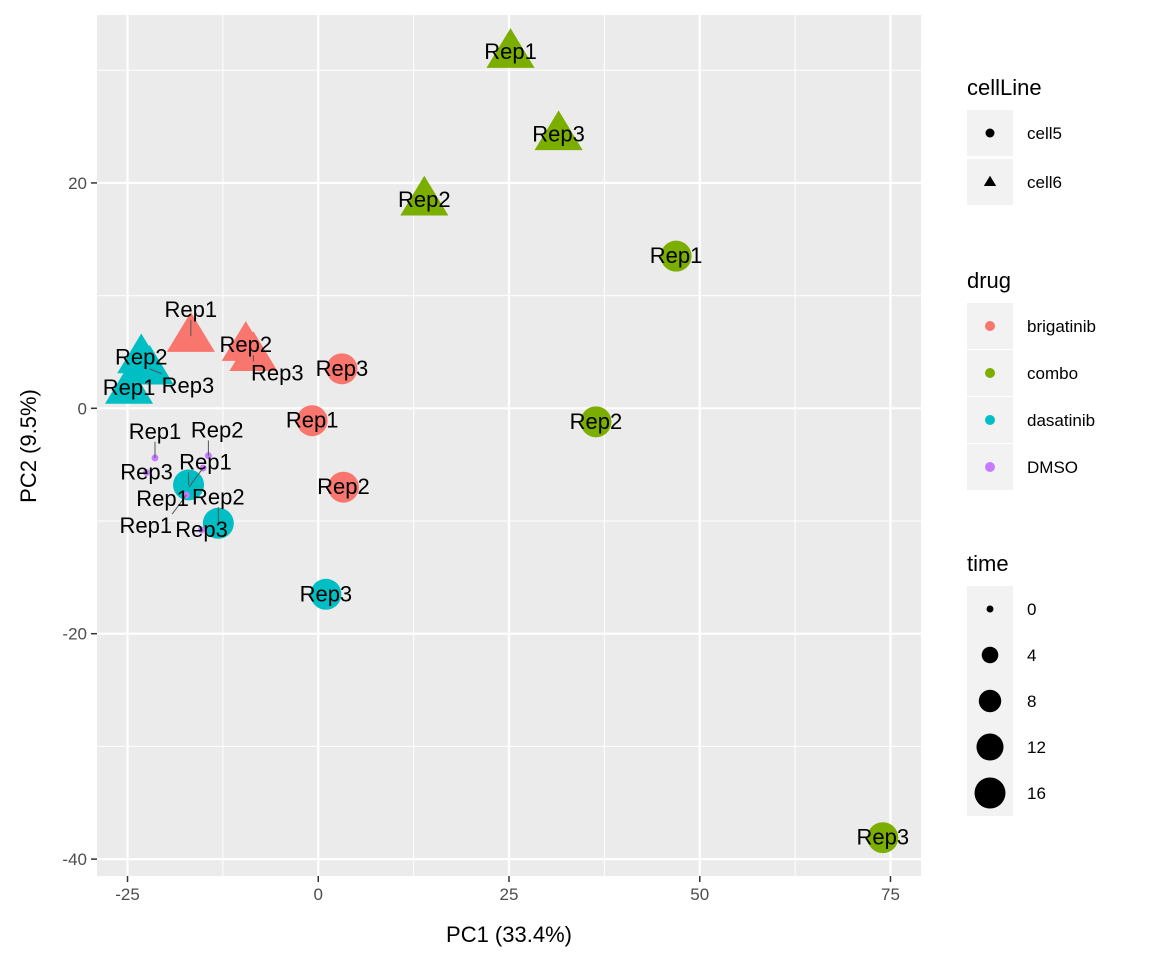 The width and height of the screenshot is (1152, 960). Describe the element at coordinates (509, 894) in the screenshot. I see `x-tick-label: 25` at that location.